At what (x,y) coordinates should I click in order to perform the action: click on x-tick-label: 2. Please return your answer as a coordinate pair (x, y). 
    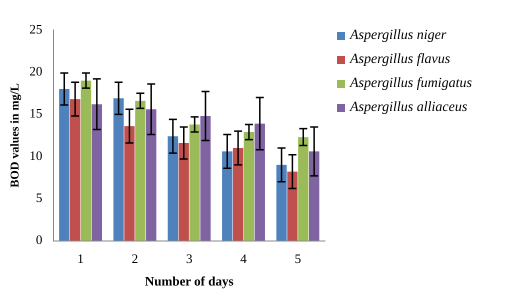
    Looking at the image, I should click on (135, 258).